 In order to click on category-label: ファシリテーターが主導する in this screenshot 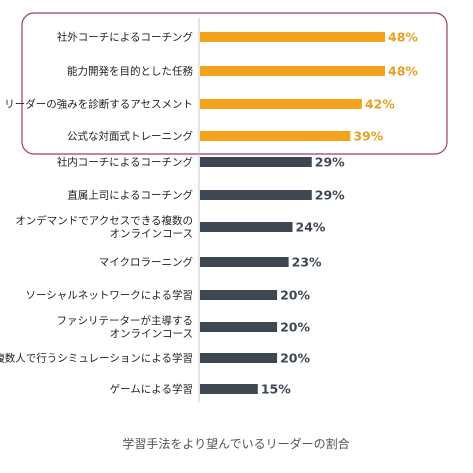, I will do `click(125, 320)`.